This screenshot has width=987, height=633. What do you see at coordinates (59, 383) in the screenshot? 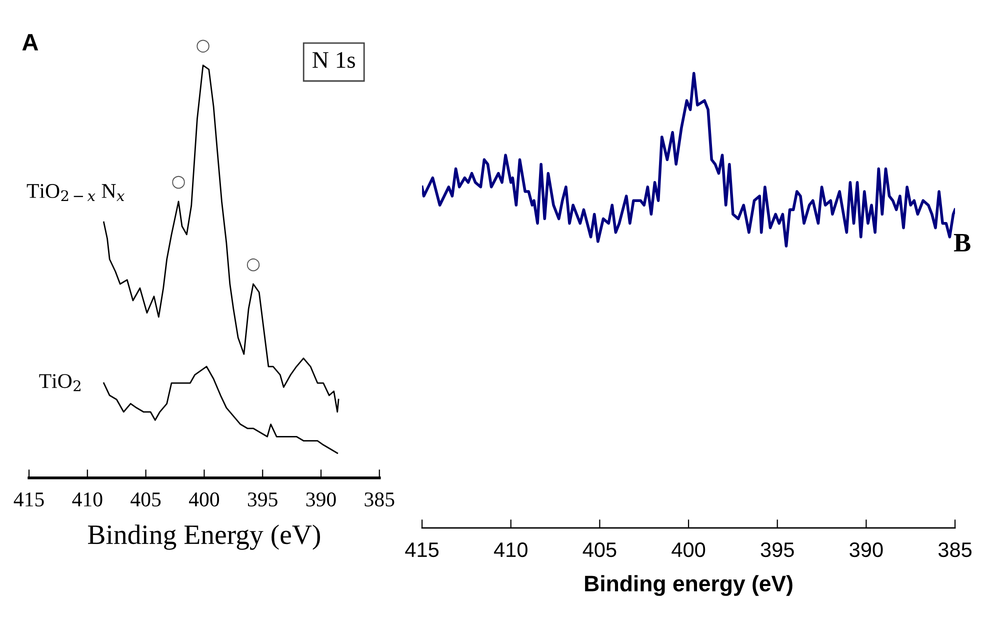
I see `series-label: TiO$_{2}$` at bounding box center [59, 383].